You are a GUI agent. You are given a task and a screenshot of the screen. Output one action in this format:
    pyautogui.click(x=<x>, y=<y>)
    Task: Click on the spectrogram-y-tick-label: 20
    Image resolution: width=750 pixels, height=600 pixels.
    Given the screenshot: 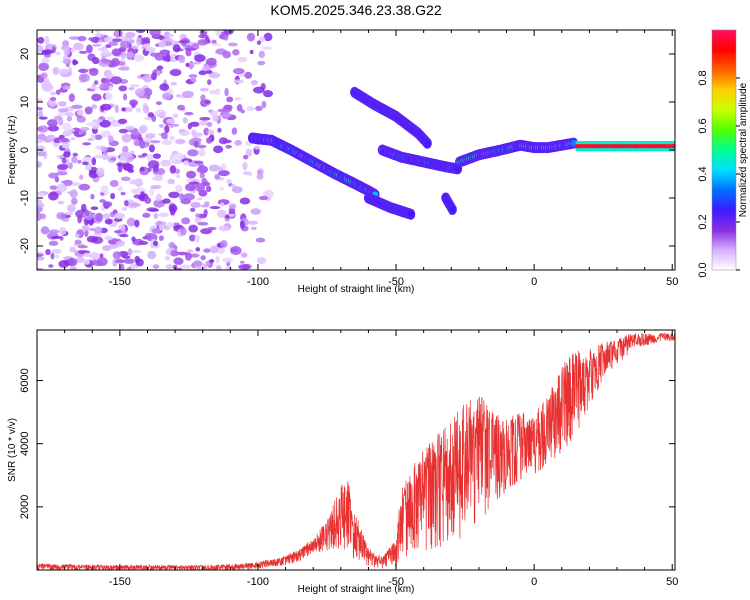 What is the action you would take?
    pyautogui.click(x=25, y=54)
    